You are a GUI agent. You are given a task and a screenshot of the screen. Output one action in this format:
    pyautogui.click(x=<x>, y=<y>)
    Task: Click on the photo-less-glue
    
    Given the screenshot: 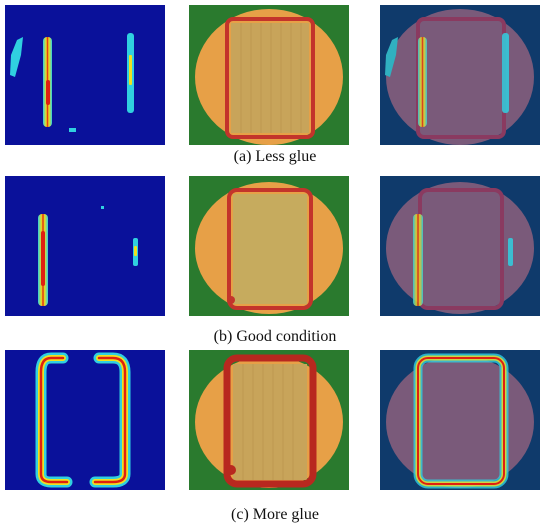 What is the action you would take?
    pyautogui.click(x=269, y=75)
    